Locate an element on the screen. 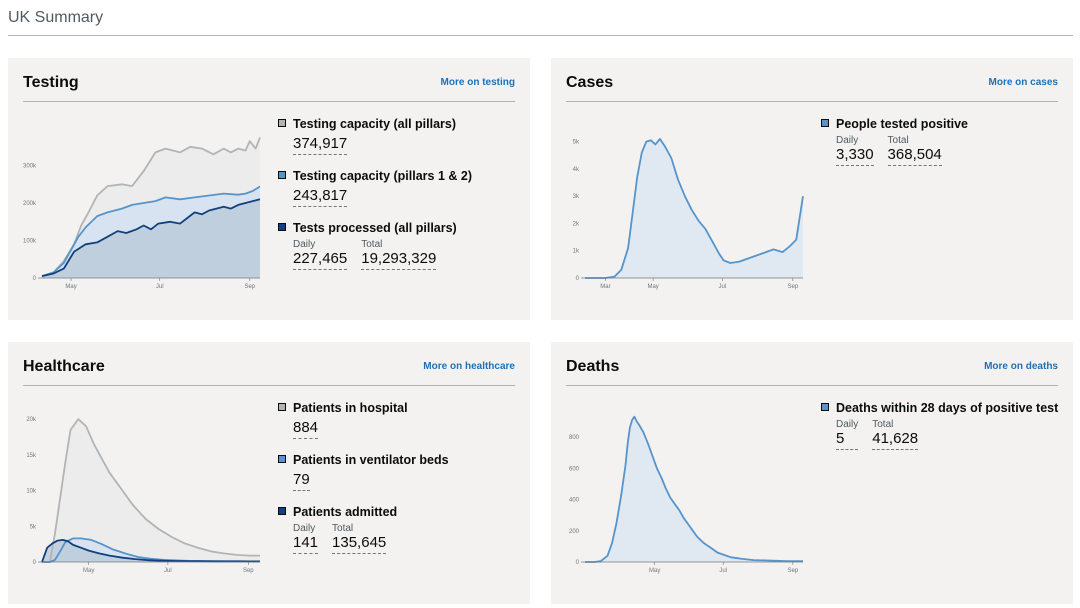  metric-value: 79 is located at coordinates (301, 481).